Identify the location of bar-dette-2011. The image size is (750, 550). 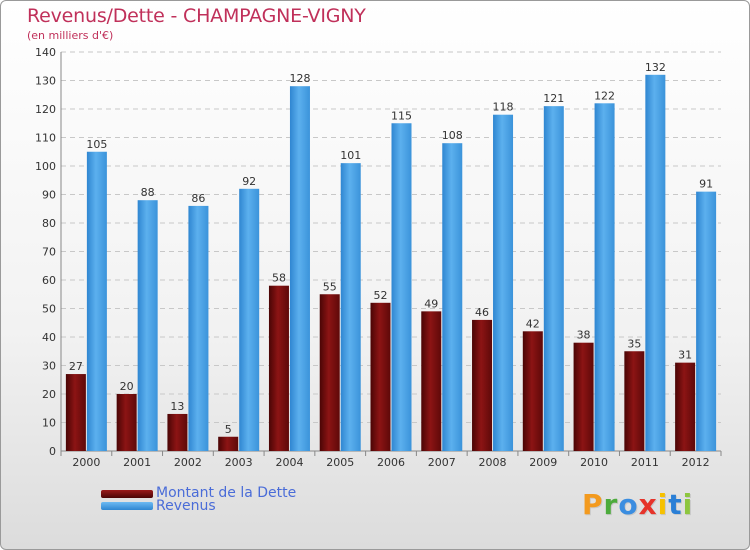
(634, 401).